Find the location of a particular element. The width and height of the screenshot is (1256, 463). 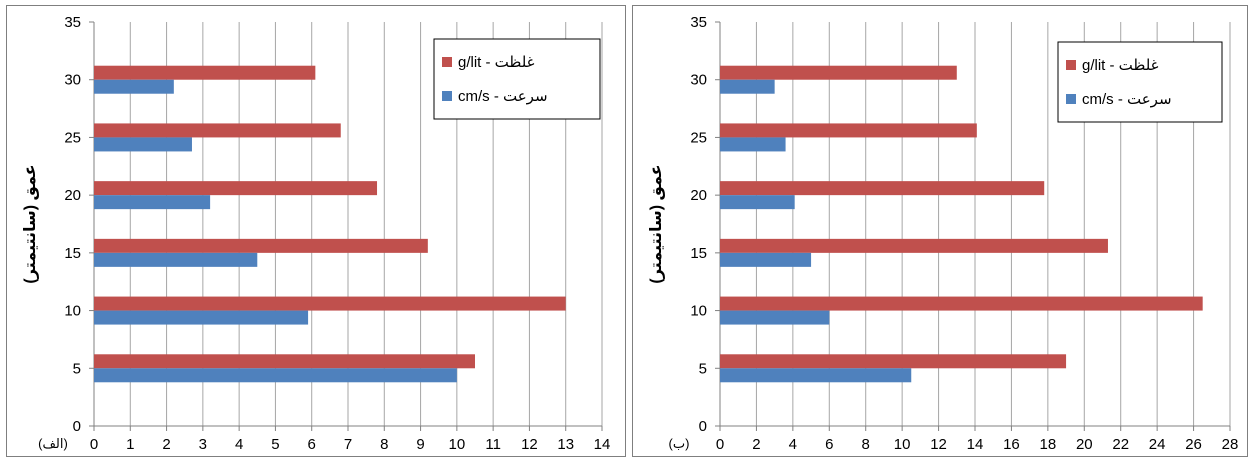

x-tick-label: 3 is located at coordinates (203, 444).